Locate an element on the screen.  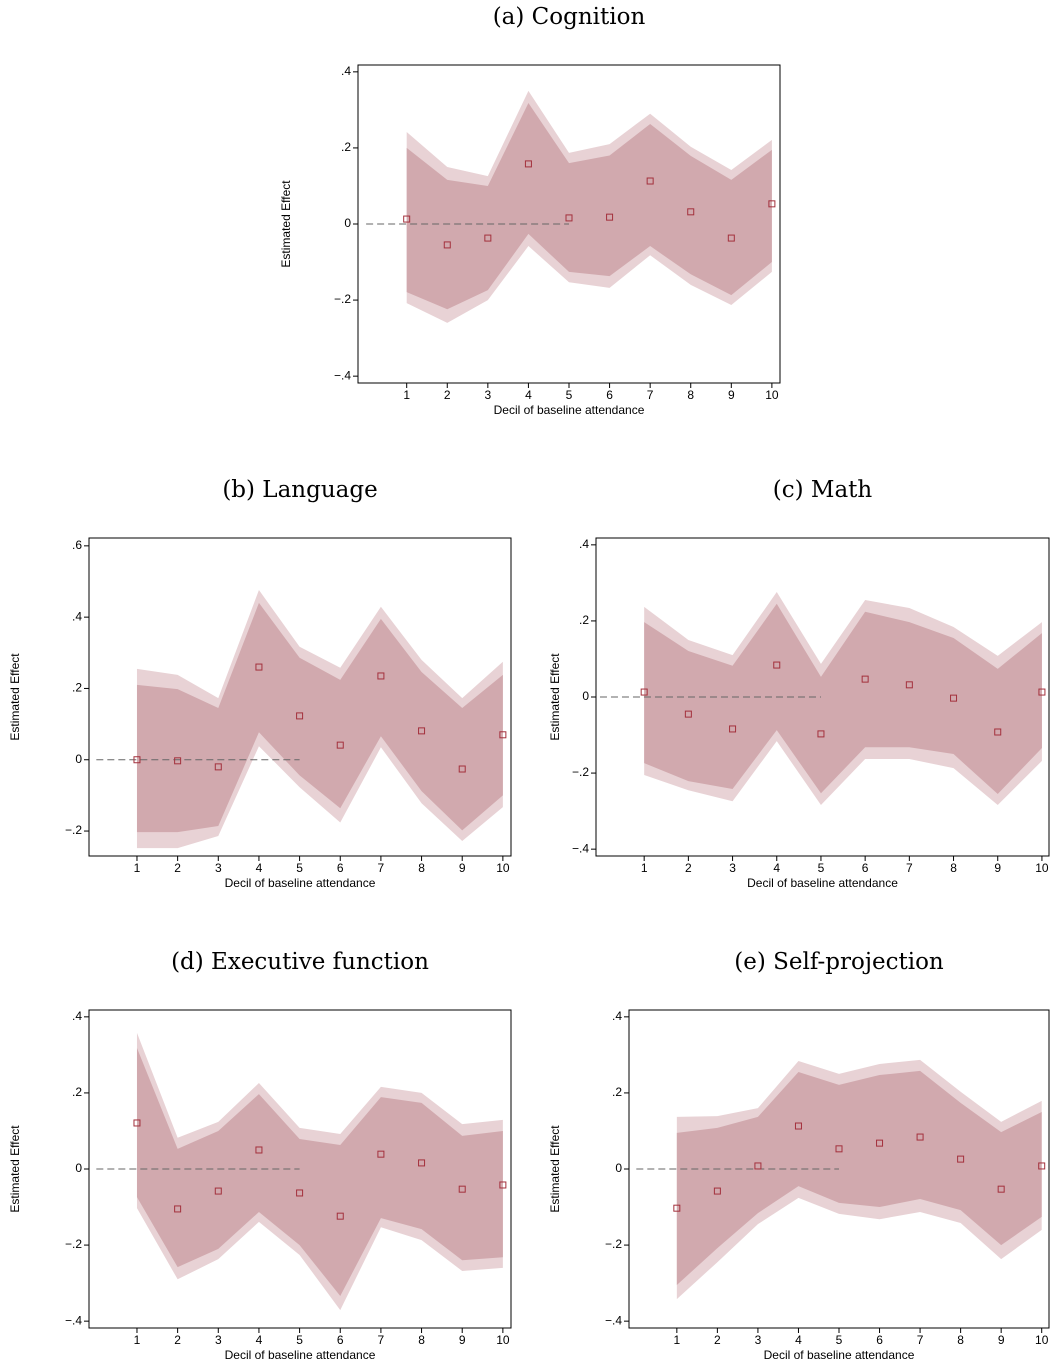
chart-title: (e) Self-projection is located at coordinates (839, 962).